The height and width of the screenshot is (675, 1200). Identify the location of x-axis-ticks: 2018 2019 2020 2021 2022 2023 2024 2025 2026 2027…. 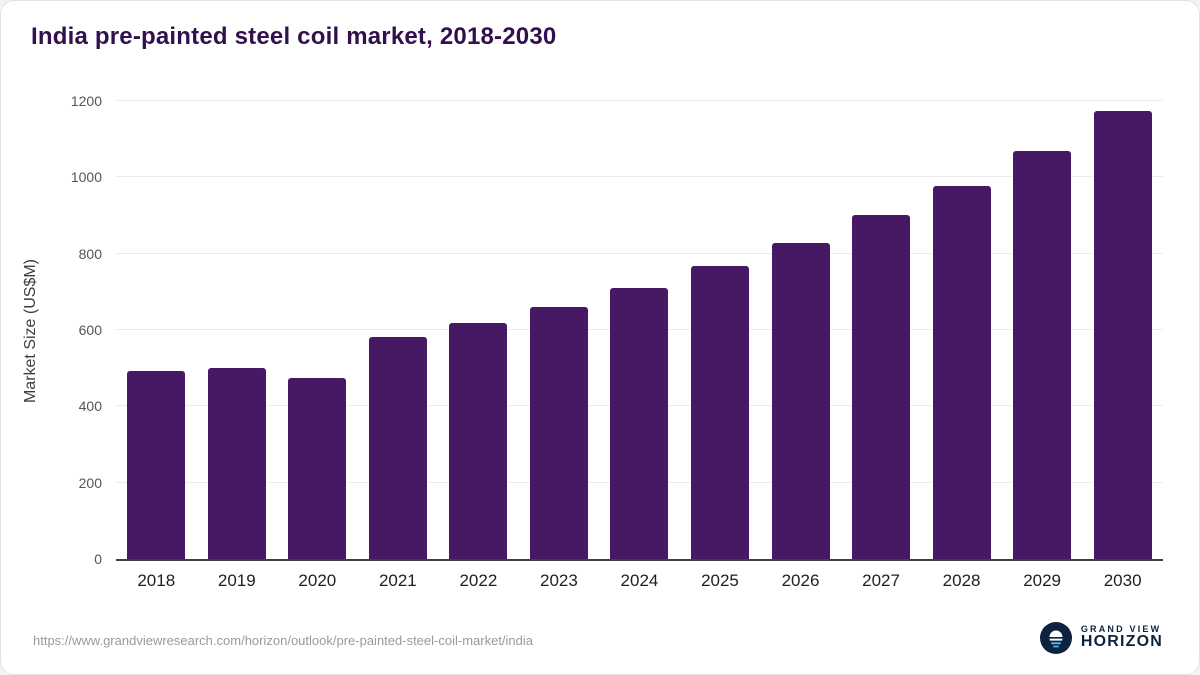
(639, 581).